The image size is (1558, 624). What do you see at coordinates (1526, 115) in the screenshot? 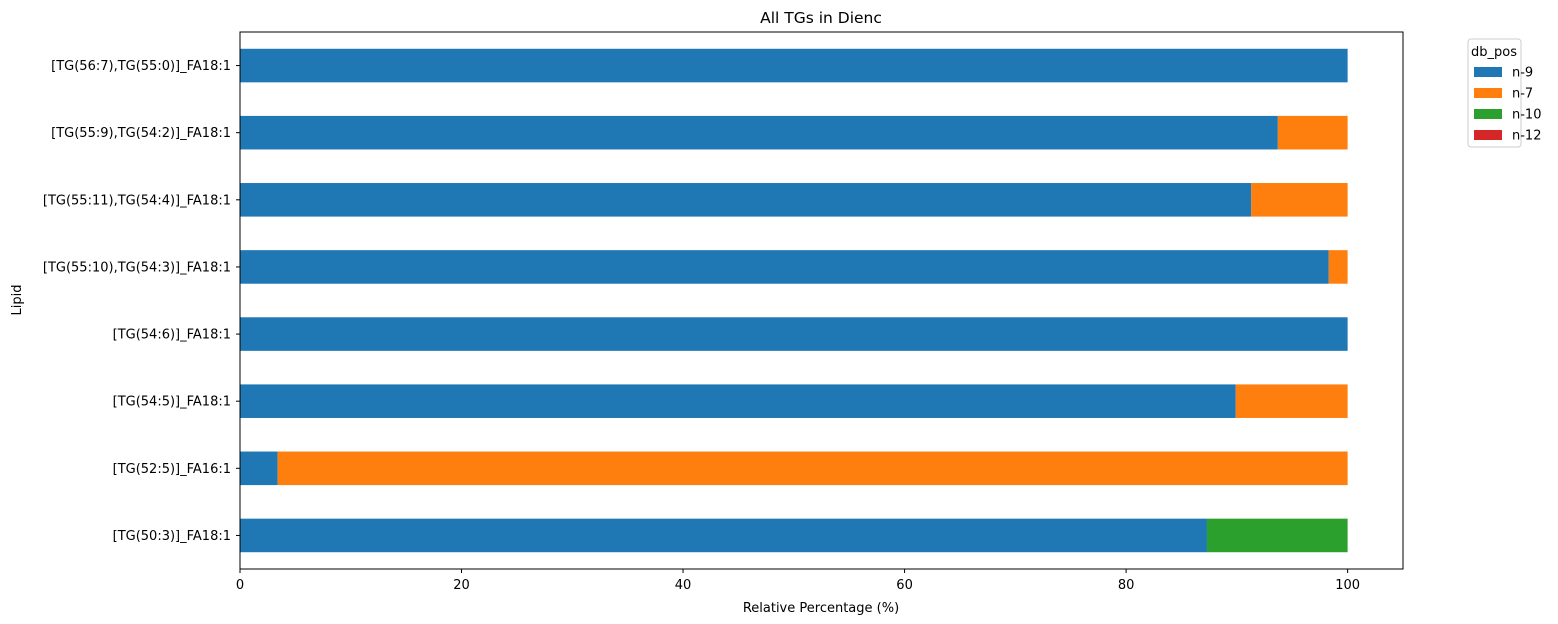
I see `legend-label-n-10: n-10` at bounding box center [1526, 115].